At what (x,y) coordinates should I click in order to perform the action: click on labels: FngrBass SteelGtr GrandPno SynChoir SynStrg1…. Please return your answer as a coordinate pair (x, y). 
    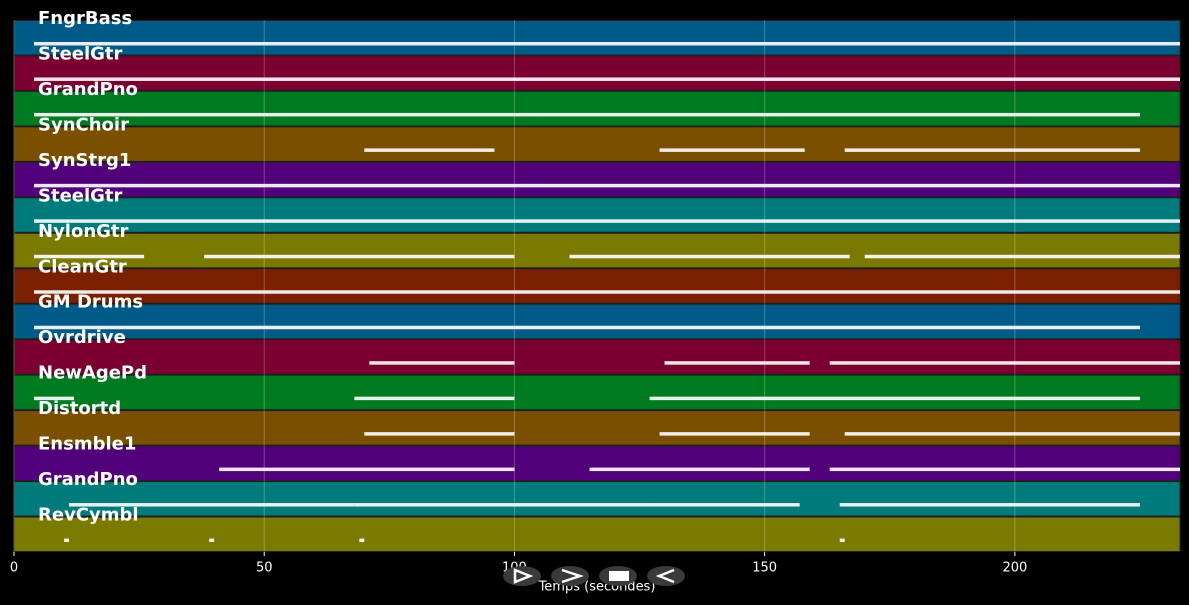
    Looking at the image, I should click on (92, 267).